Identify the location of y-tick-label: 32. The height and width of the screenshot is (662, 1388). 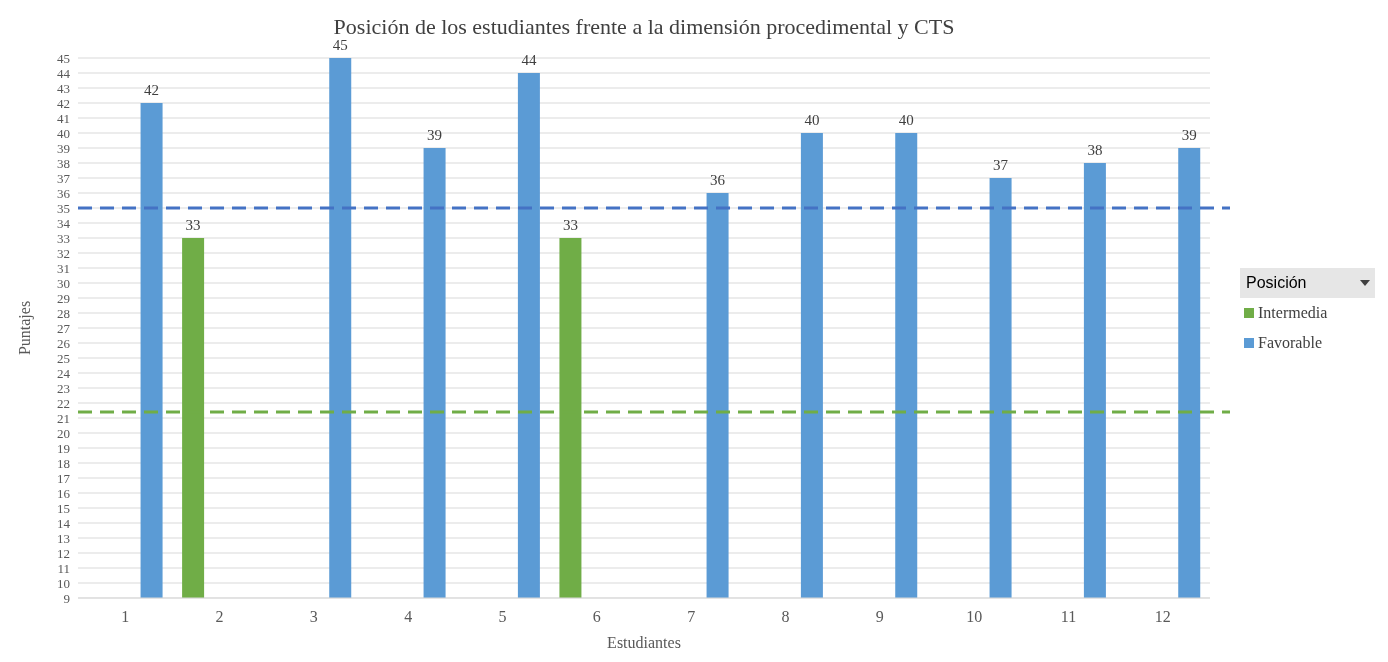
(63, 253).